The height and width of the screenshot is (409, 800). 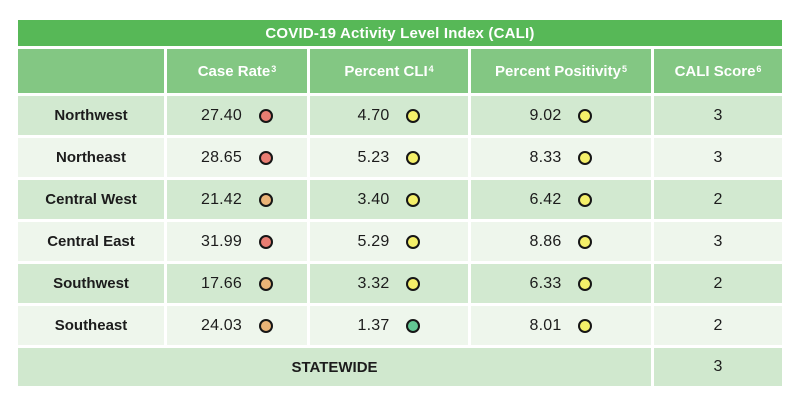 I want to click on case-rate-cell: 21.42, so click(x=237, y=199).